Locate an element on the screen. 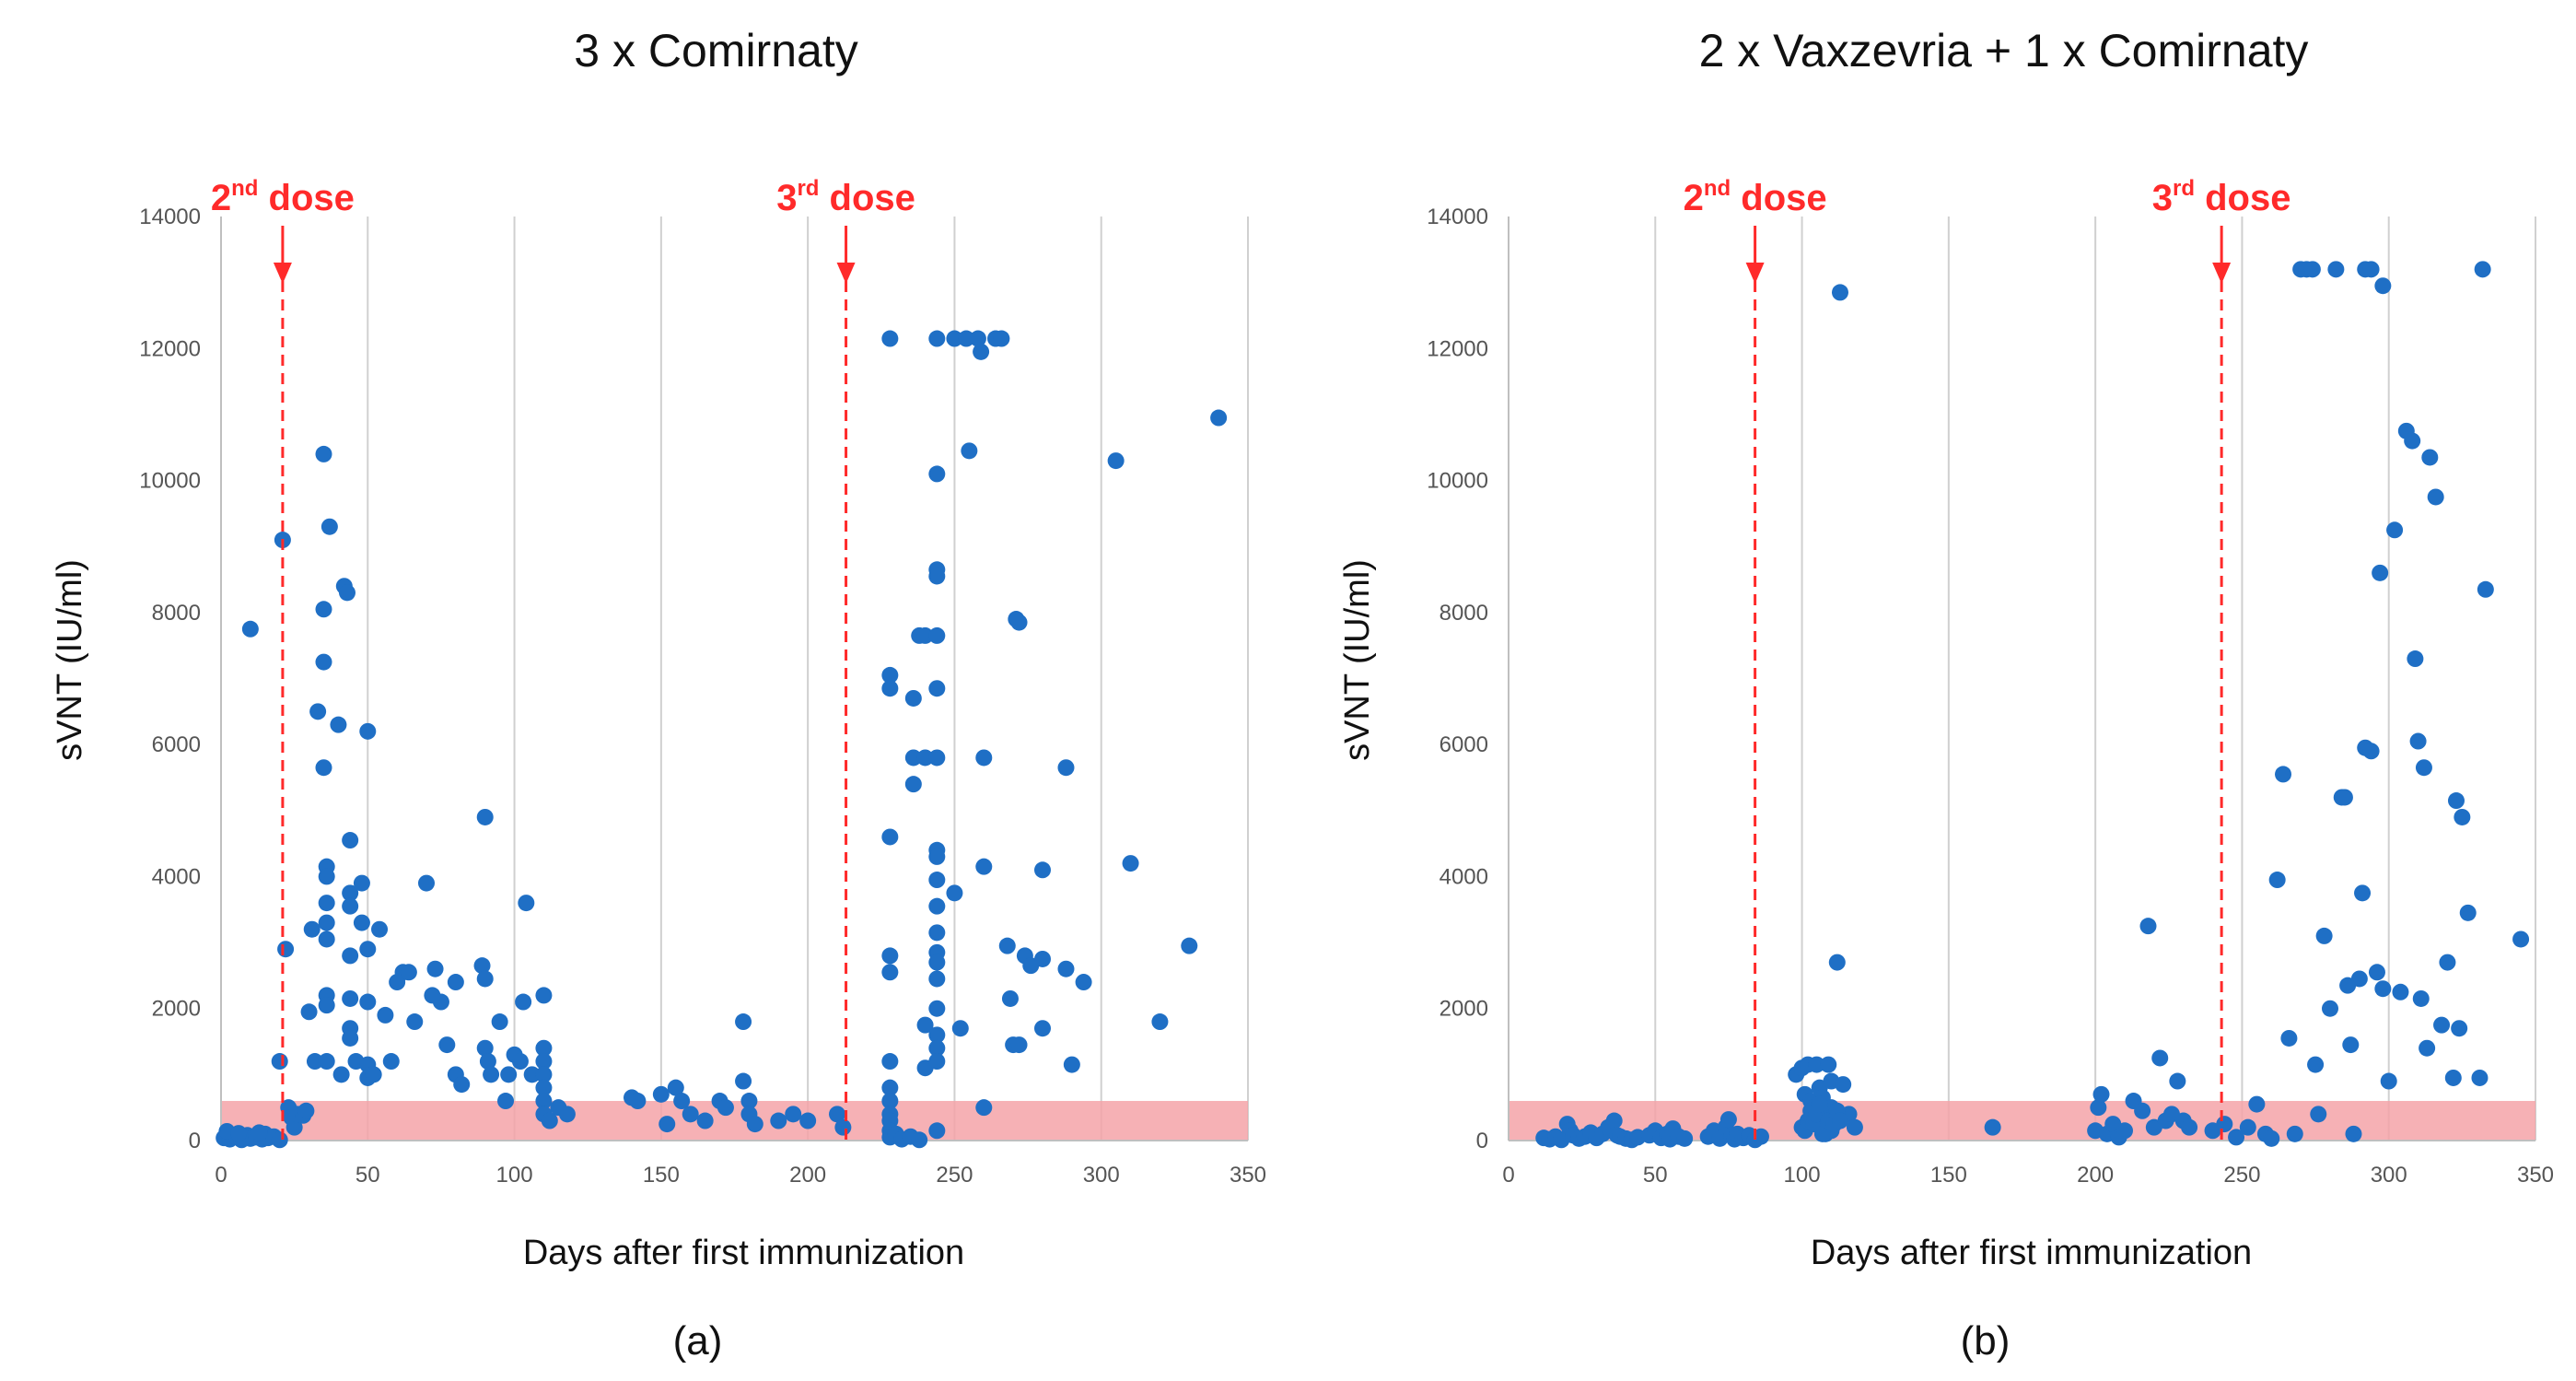 The image size is (2576, 1381). y-axis-label: sVNT (IU/ml) is located at coordinates (70, 660).